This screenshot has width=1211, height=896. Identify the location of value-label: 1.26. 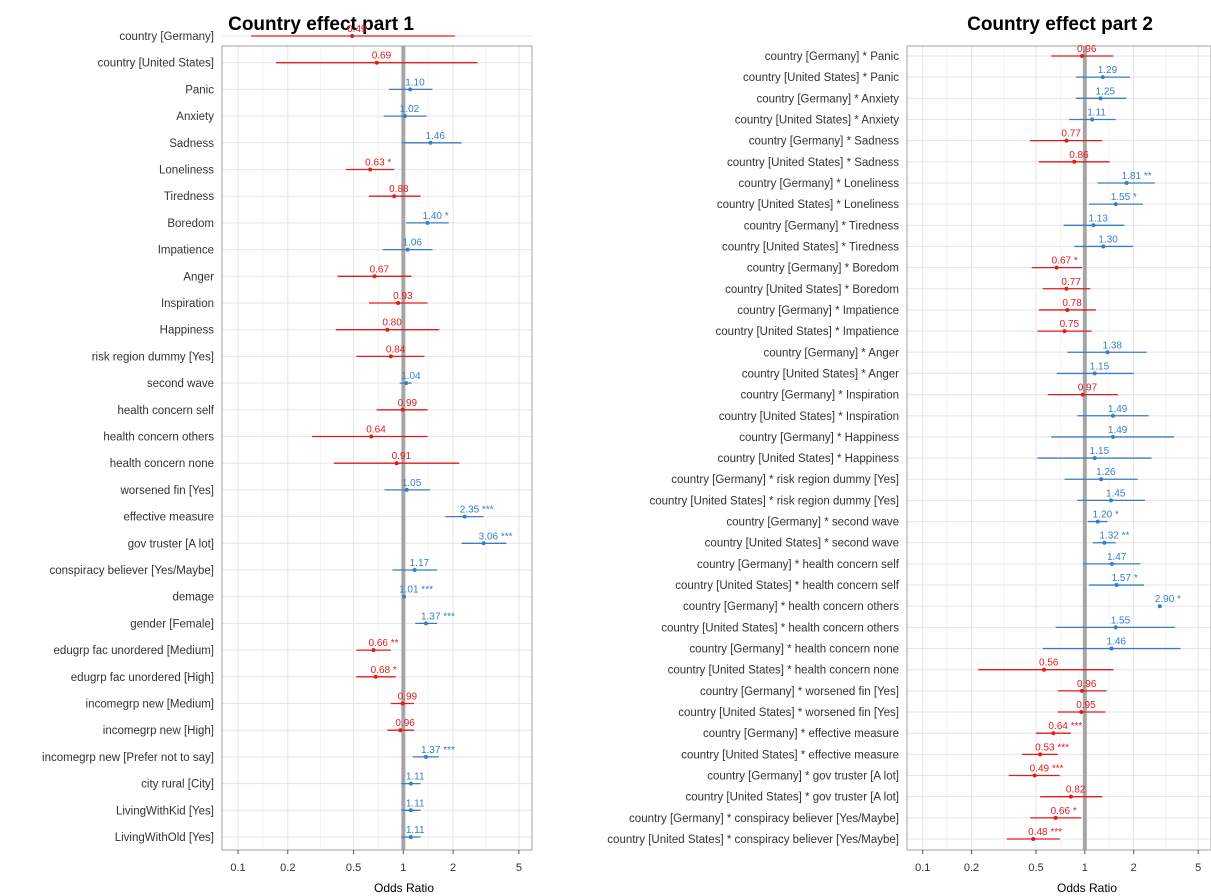
(1106, 472).